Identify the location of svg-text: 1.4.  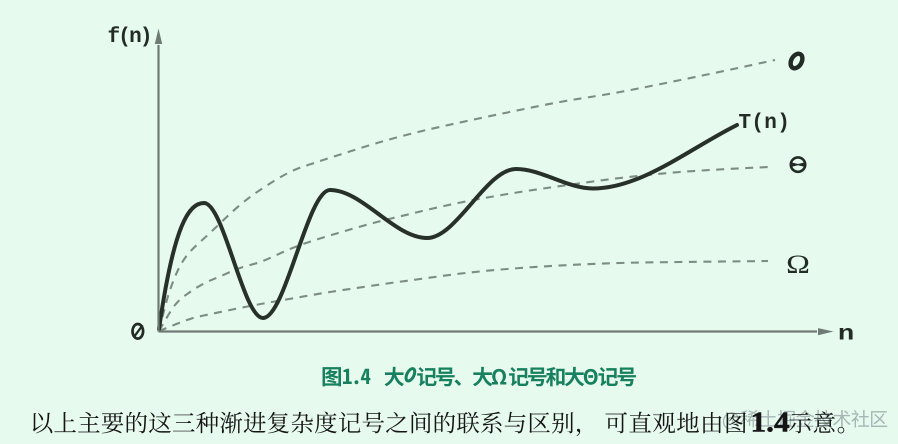
(770, 423).